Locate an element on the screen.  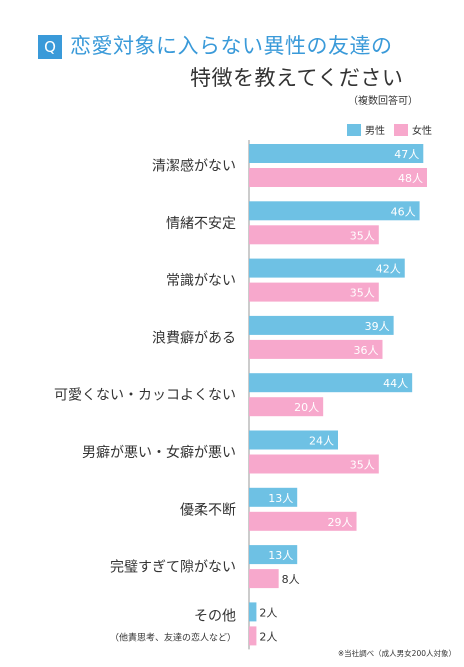
chart-legend: 男性 女性 is located at coordinates (394, 129).